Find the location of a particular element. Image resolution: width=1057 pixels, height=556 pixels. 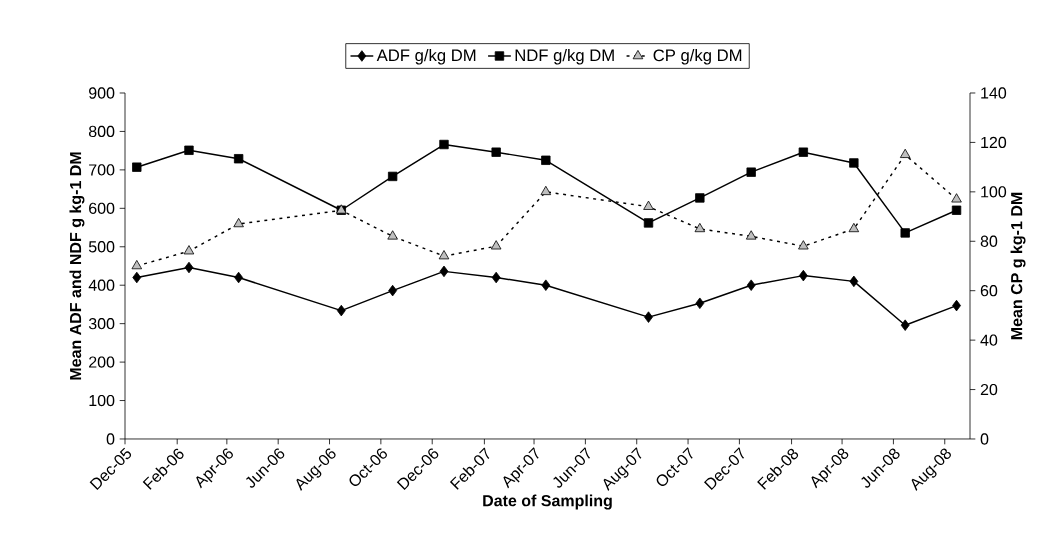

y2-tick-label: 120 is located at coordinates (994, 142).